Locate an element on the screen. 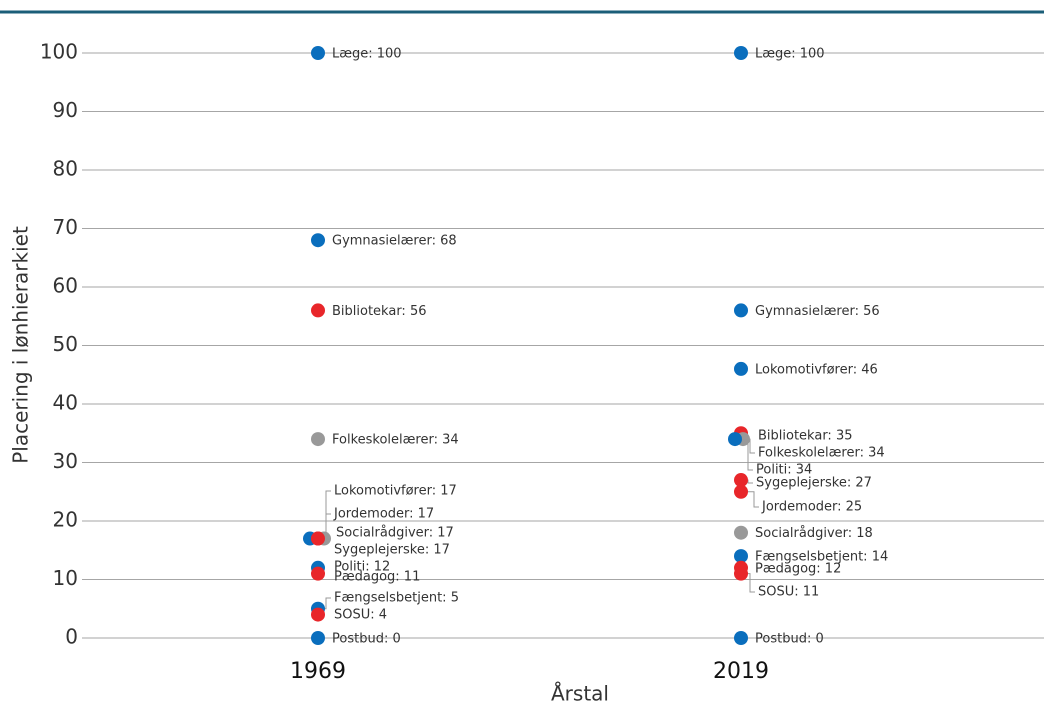 This screenshot has height=712, width=1044. point-label: Politi: 34 is located at coordinates (784, 470).